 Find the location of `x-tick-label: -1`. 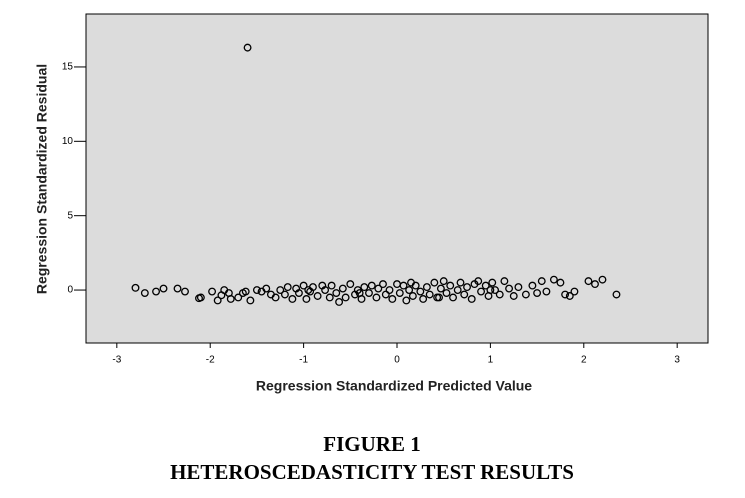

x-tick-label: -1 is located at coordinates (303, 360).